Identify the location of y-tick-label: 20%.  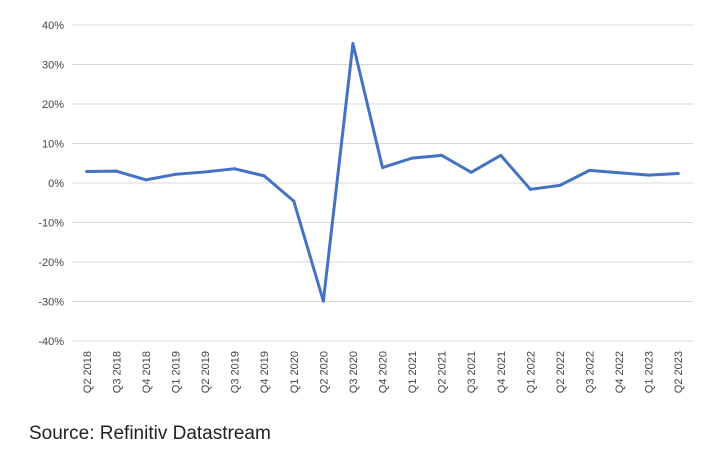
(53, 105).